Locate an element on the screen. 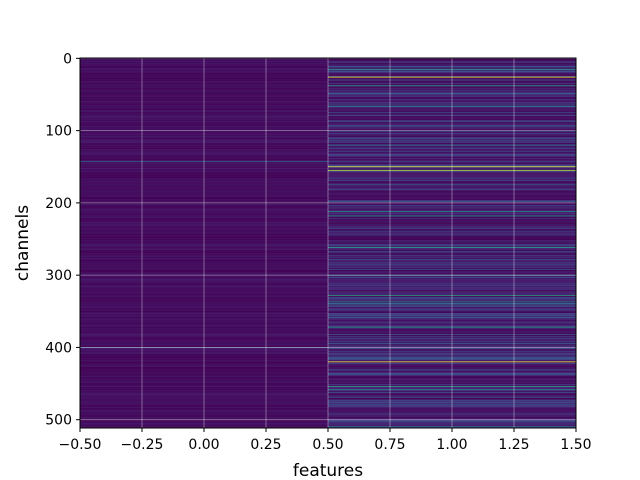  x-tick-label: 0.25 is located at coordinates (265, 445).